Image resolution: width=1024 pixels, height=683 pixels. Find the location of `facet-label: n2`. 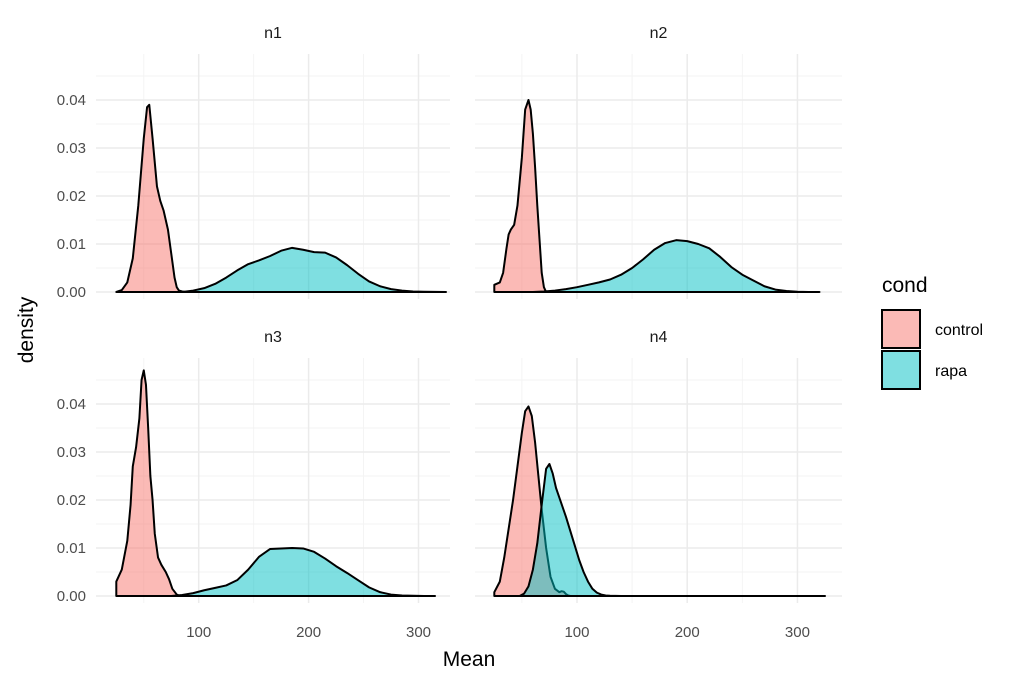

facet-label: n2 is located at coordinates (659, 33).